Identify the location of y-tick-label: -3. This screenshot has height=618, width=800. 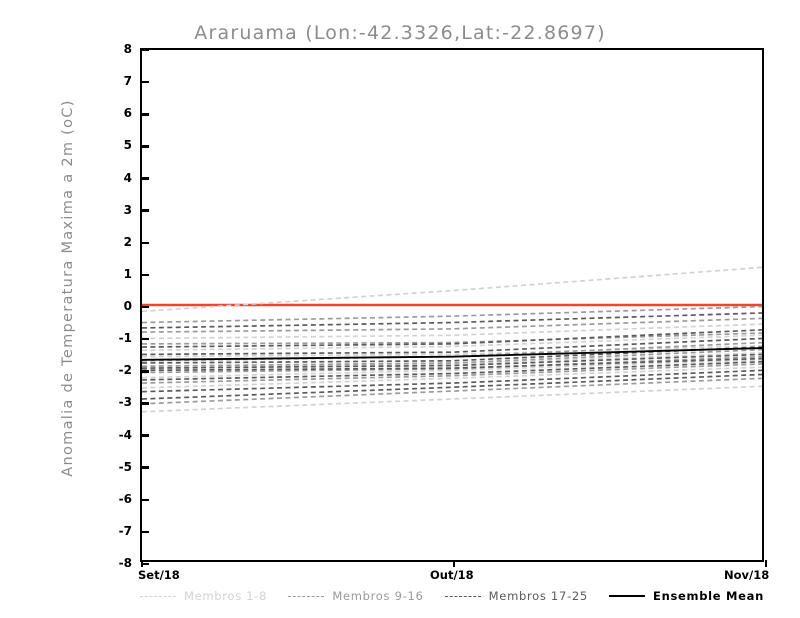
(125, 402).